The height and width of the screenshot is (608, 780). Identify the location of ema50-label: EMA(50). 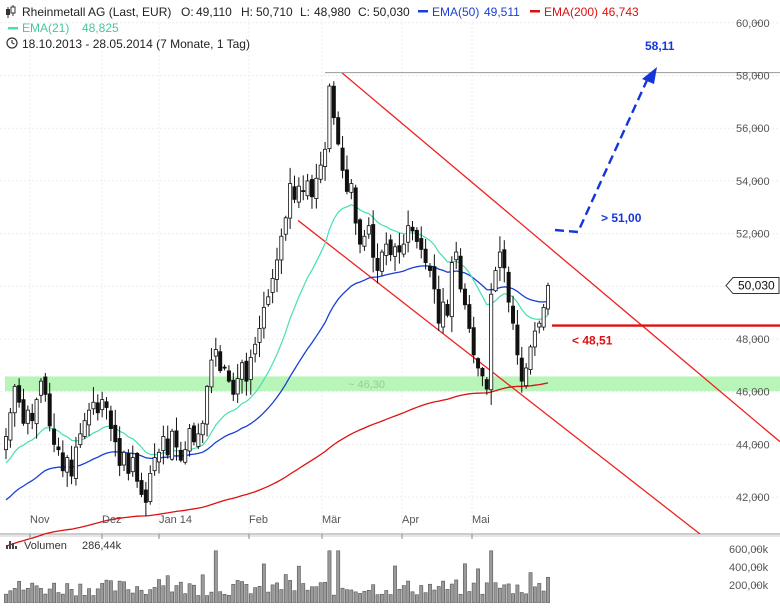
(455, 12).